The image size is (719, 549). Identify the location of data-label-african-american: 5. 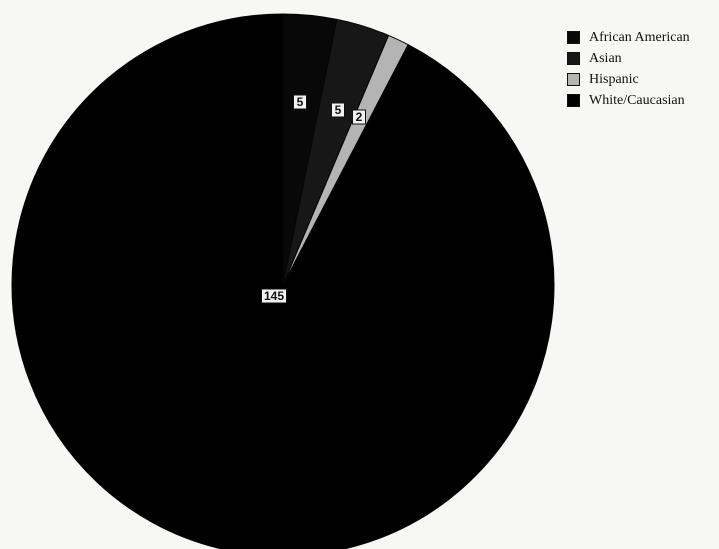
(300, 102).